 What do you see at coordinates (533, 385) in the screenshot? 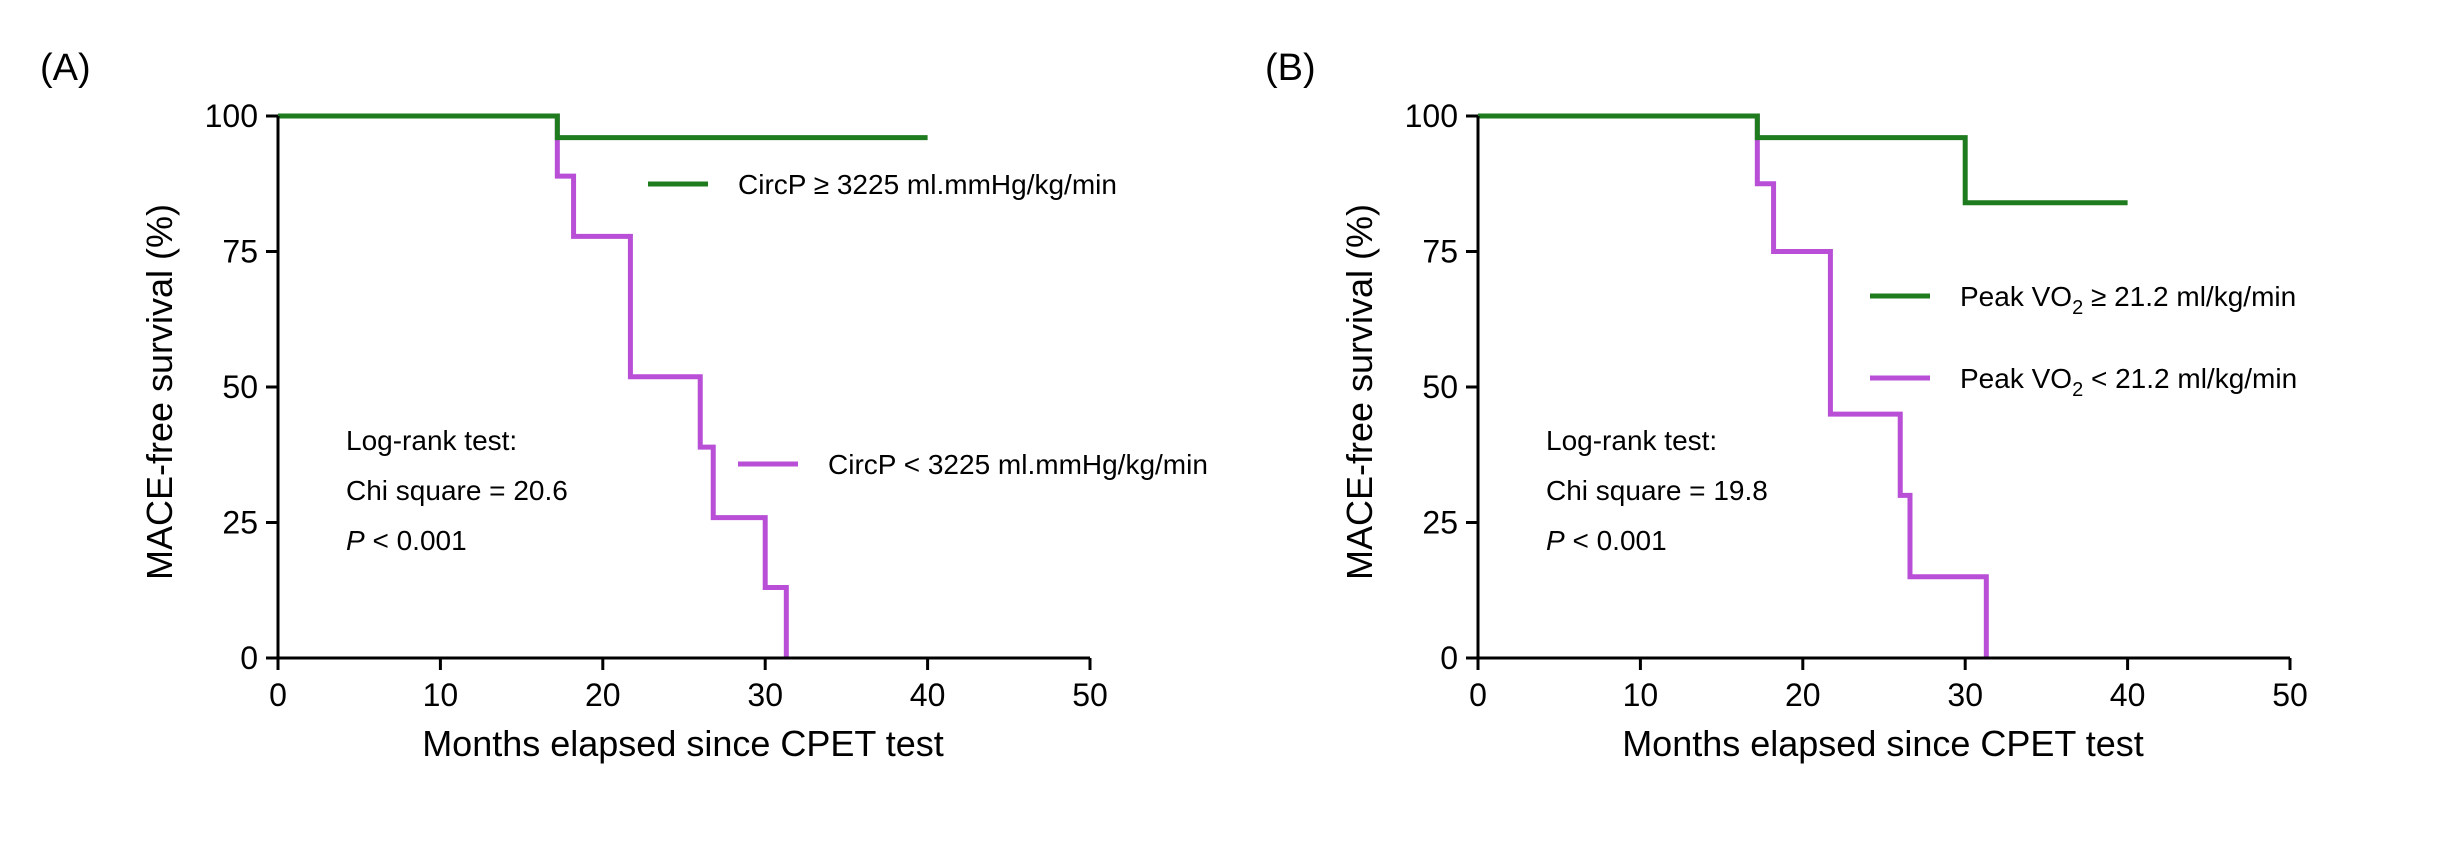
I see `panel-a-series-low-line` at bounding box center [533, 385].